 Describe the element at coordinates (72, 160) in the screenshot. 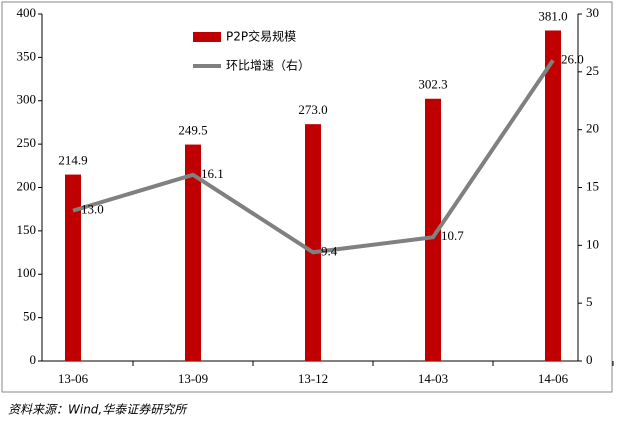

I see `bar-label: 214.9` at that location.